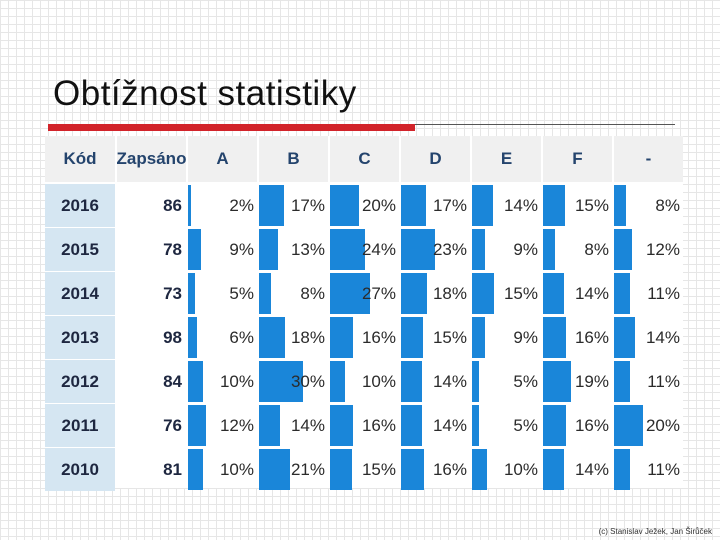 The height and width of the screenshot is (540, 720). I want to click on grade-percent-cell: 15%, so click(435, 337).